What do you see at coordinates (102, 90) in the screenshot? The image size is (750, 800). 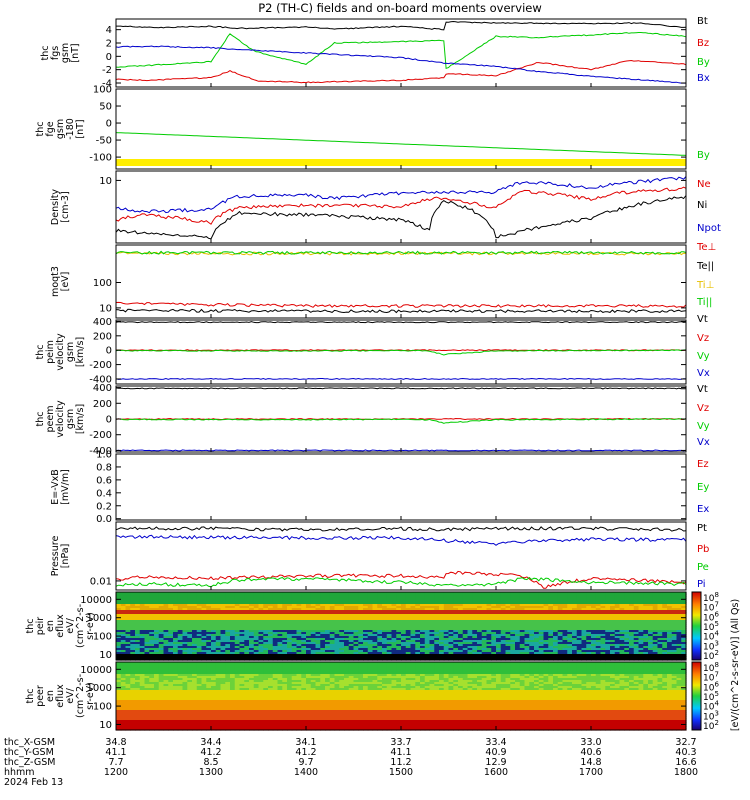 I see `y-tick-label: 100` at bounding box center [102, 90].